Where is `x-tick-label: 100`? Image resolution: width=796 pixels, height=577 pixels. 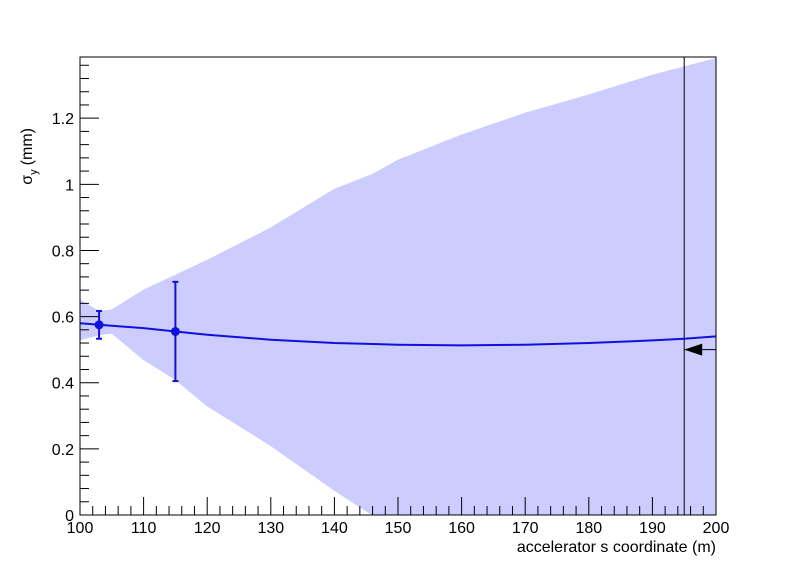
x-tick-label: 100 is located at coordinates (80, 528).